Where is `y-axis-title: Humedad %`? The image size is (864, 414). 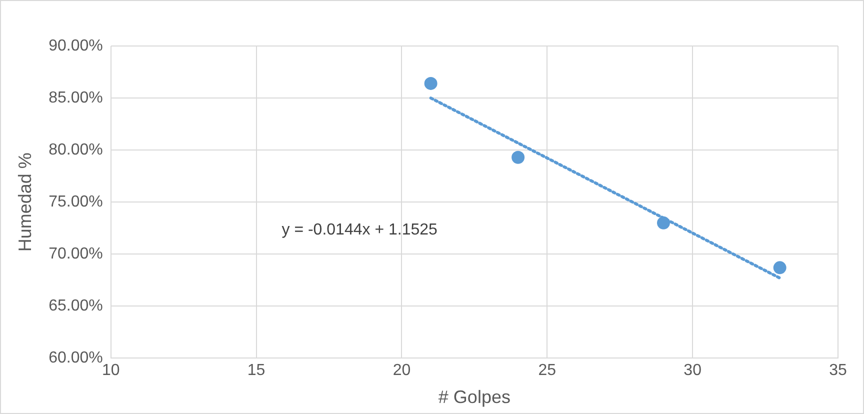 y-axis-title: Humedad % is located at coordinates (24, 202).